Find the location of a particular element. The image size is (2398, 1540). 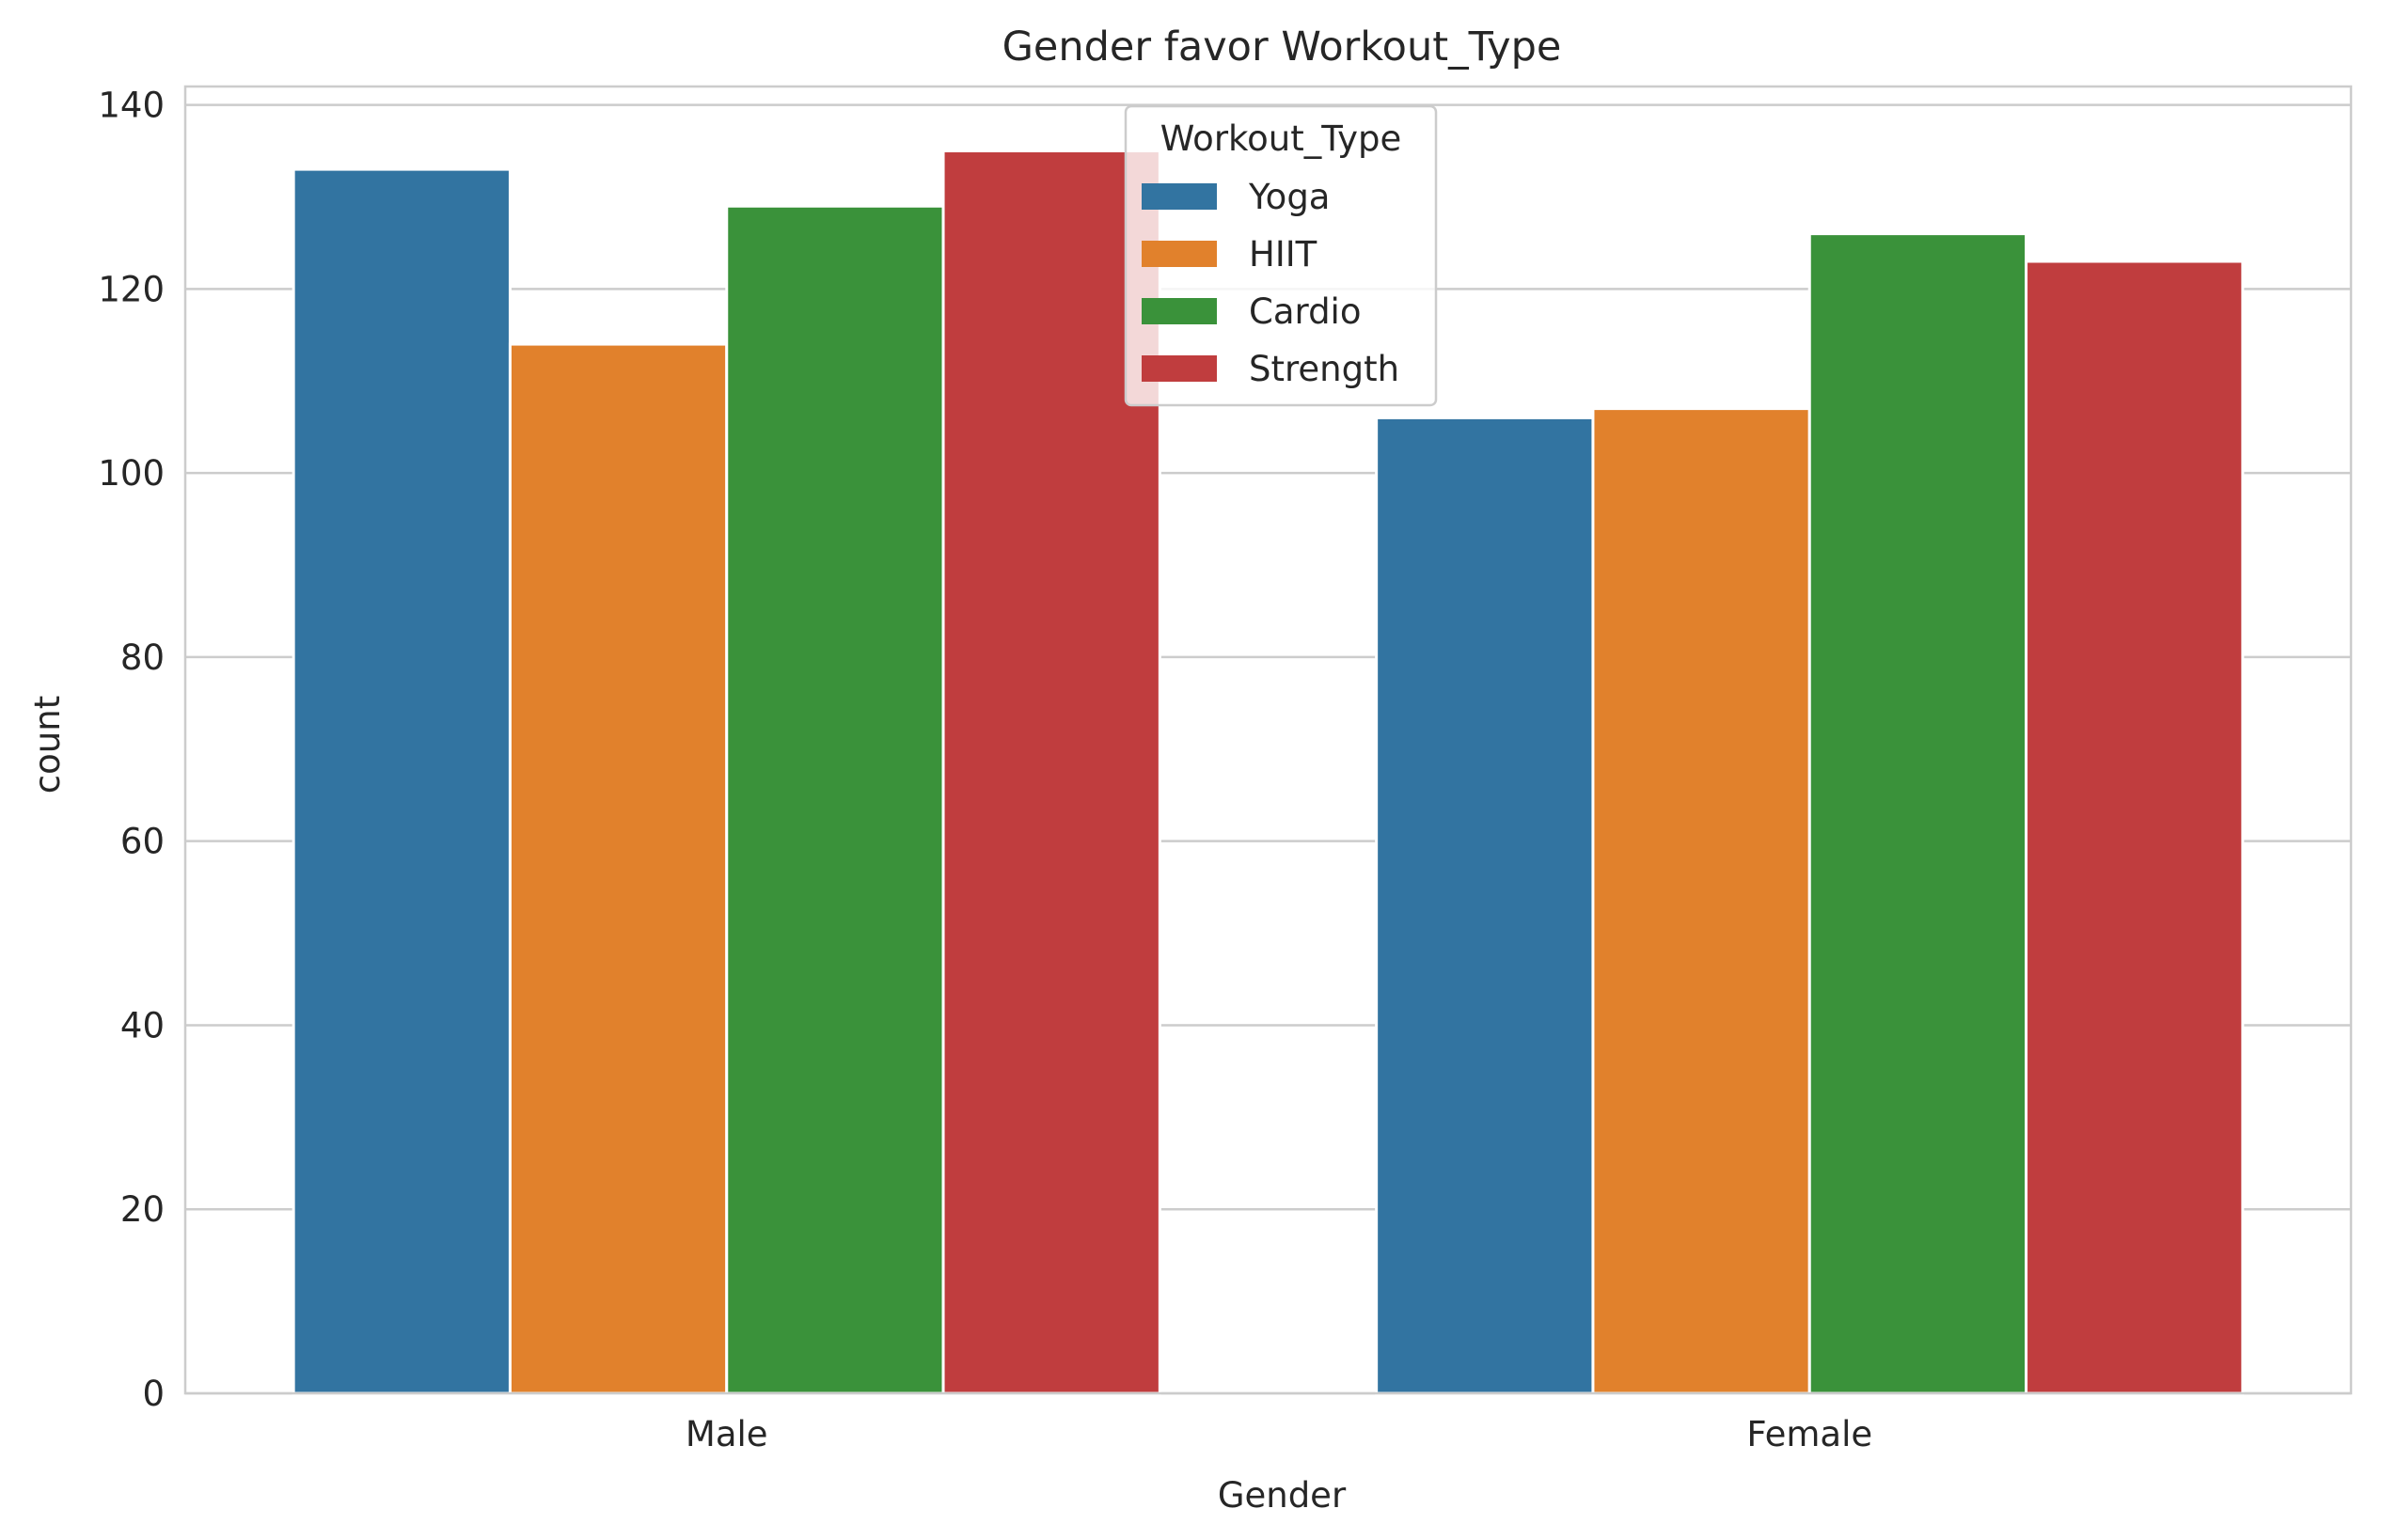

legend-title: Workout_Type is located at coordinates (1281, 138).